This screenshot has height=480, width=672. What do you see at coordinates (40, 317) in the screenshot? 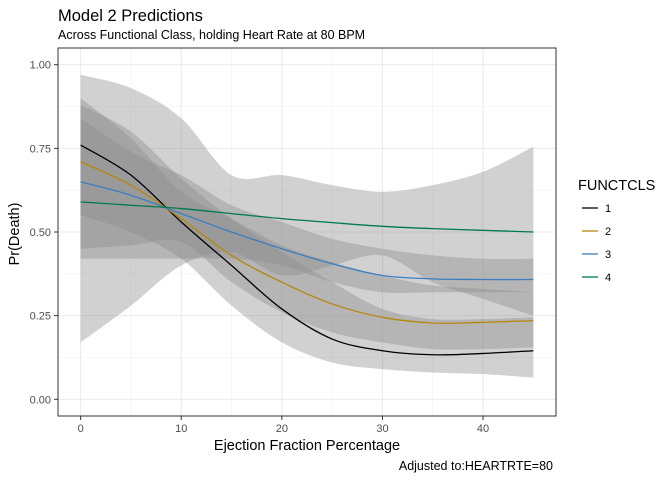
I see `y-tick-label: 0.25` at bounding box center [40, 317].